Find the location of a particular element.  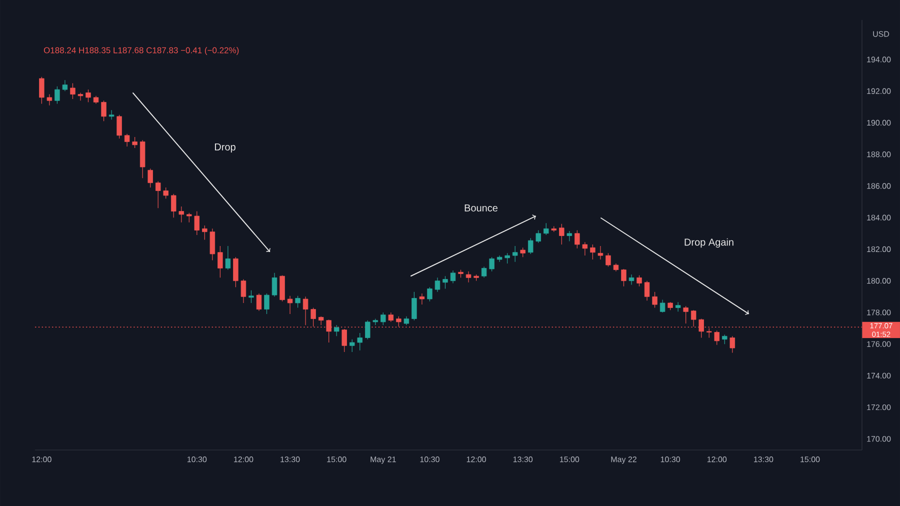

x-tick-label: May 21 is located at coordinates (383, 460).